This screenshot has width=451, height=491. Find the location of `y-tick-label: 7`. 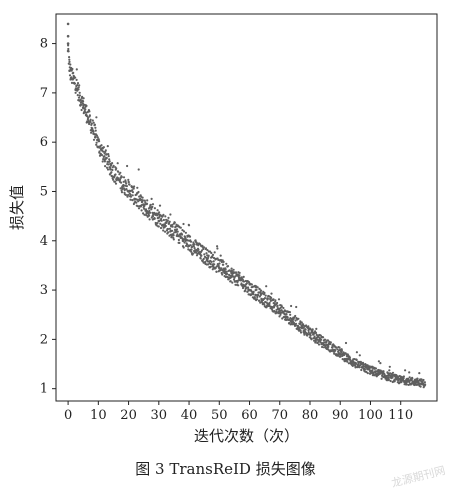

y-tick-label: 7 is located at coordinates (44, 93).